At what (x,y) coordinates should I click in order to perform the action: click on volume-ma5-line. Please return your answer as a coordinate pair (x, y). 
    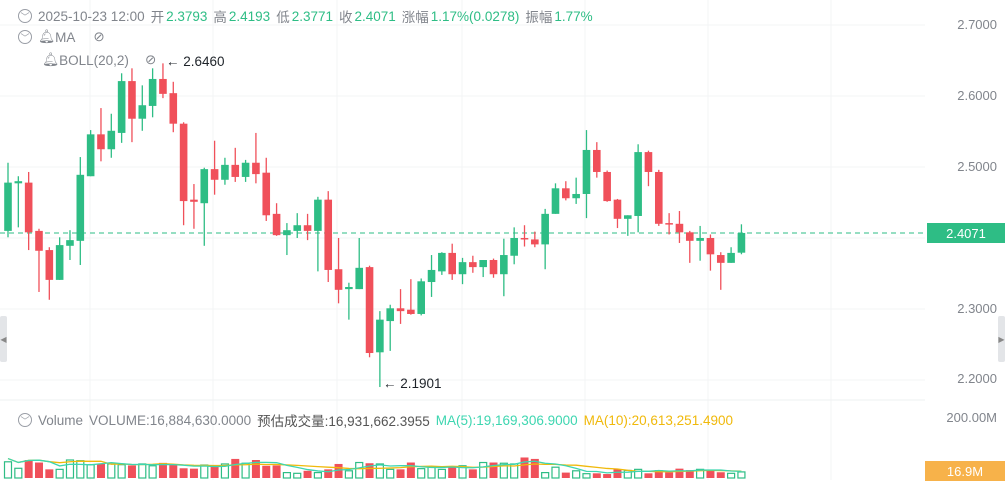
    Looking at the image, I should click on (374, 465).